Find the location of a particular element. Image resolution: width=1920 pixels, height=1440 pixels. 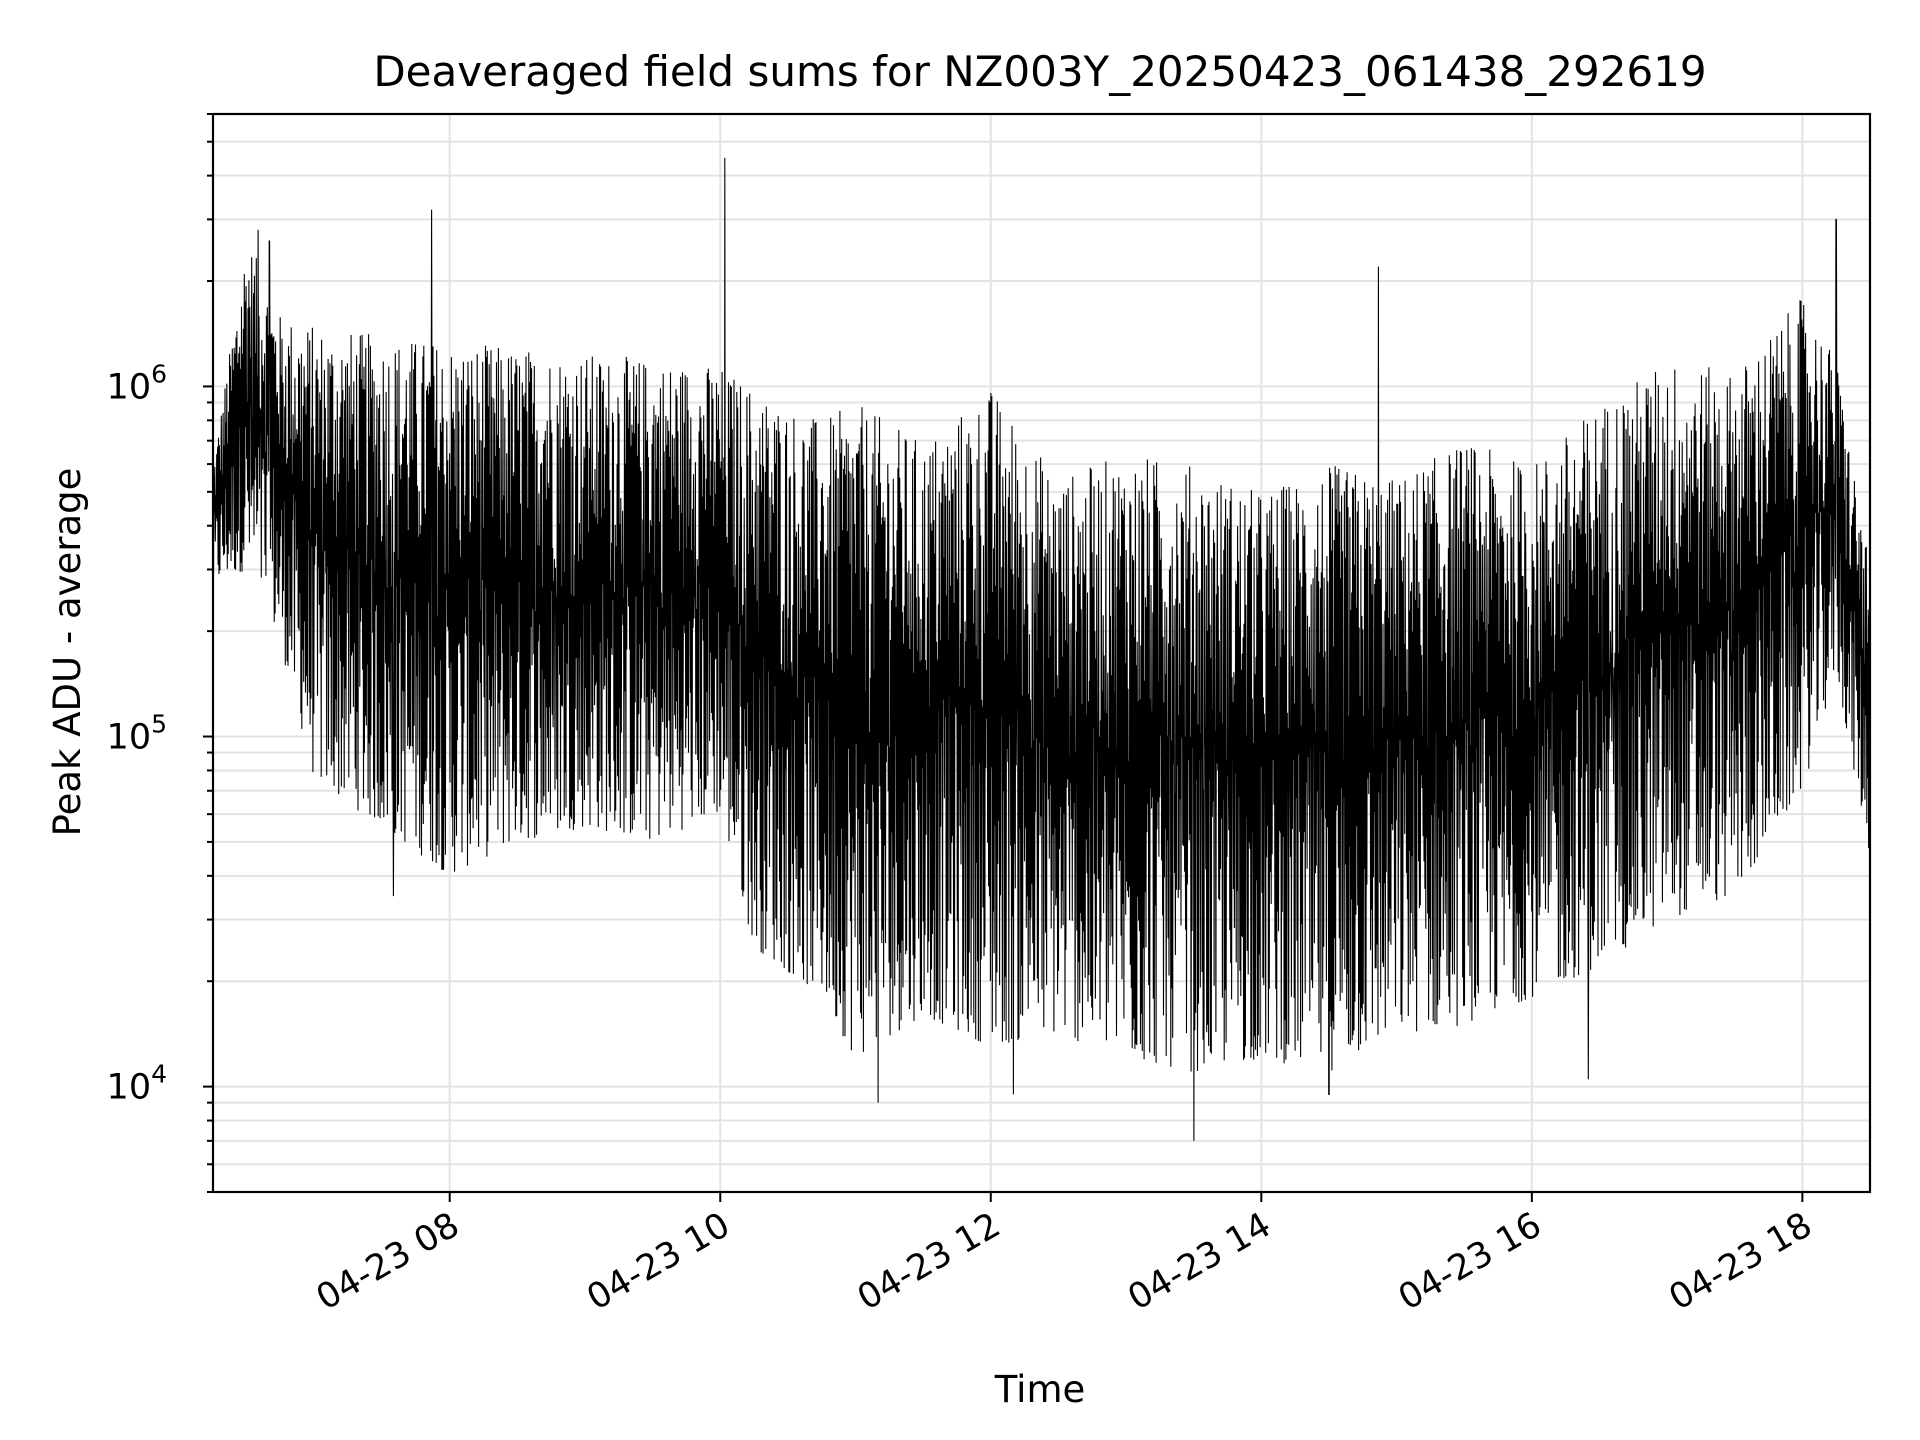

y-tick-label: 10⁵ is located at coordinates (137, 734).